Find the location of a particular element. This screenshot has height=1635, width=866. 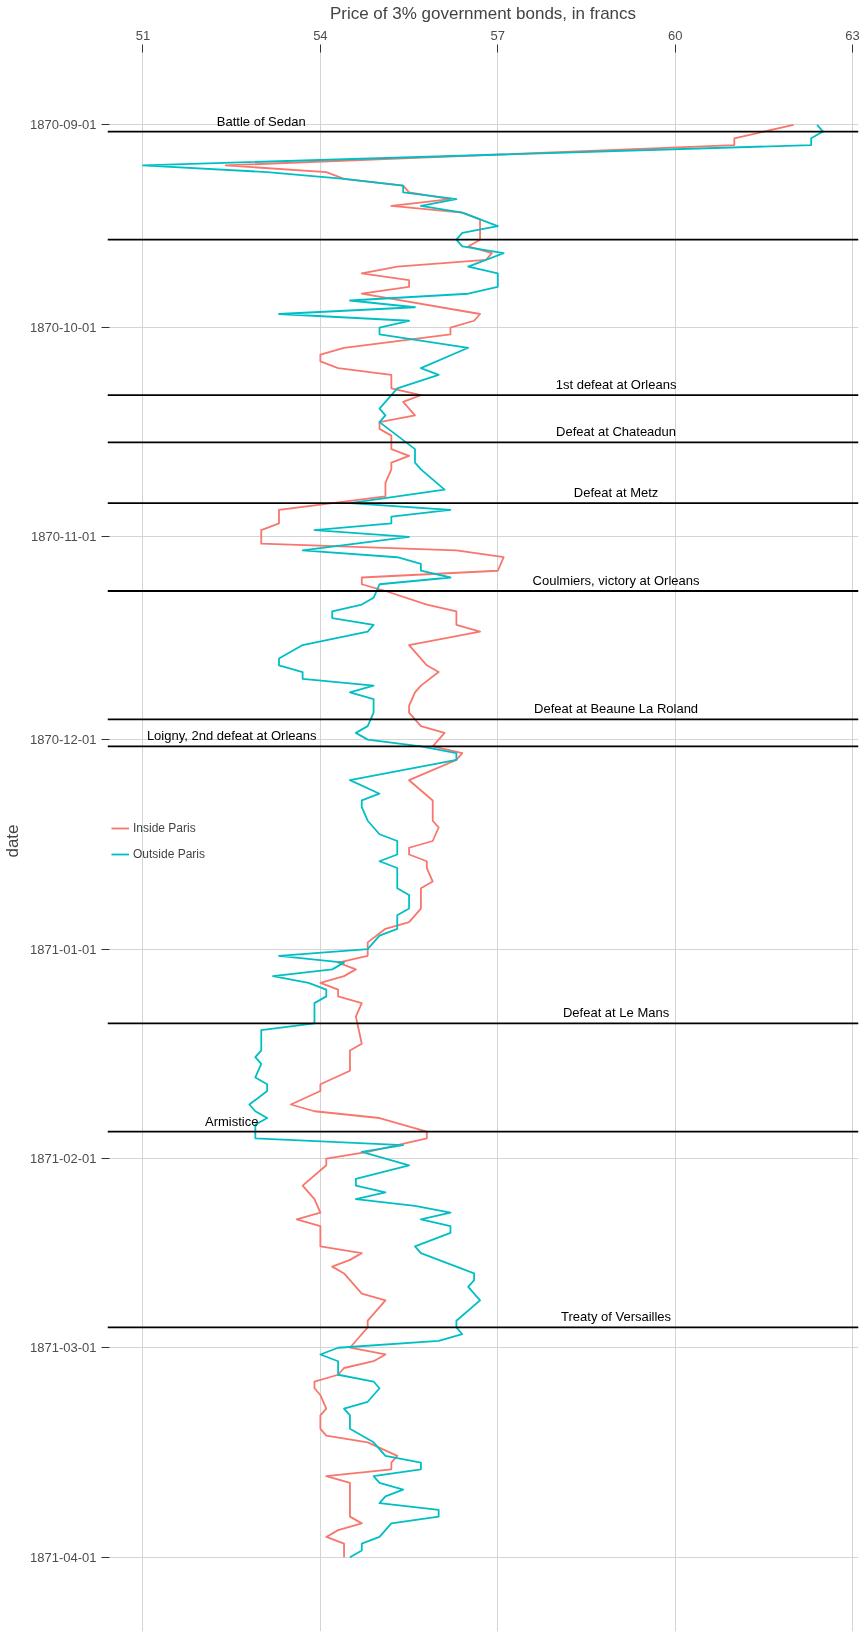

annotation: Treaty of Versailles is located at coordinates (616, 1317).